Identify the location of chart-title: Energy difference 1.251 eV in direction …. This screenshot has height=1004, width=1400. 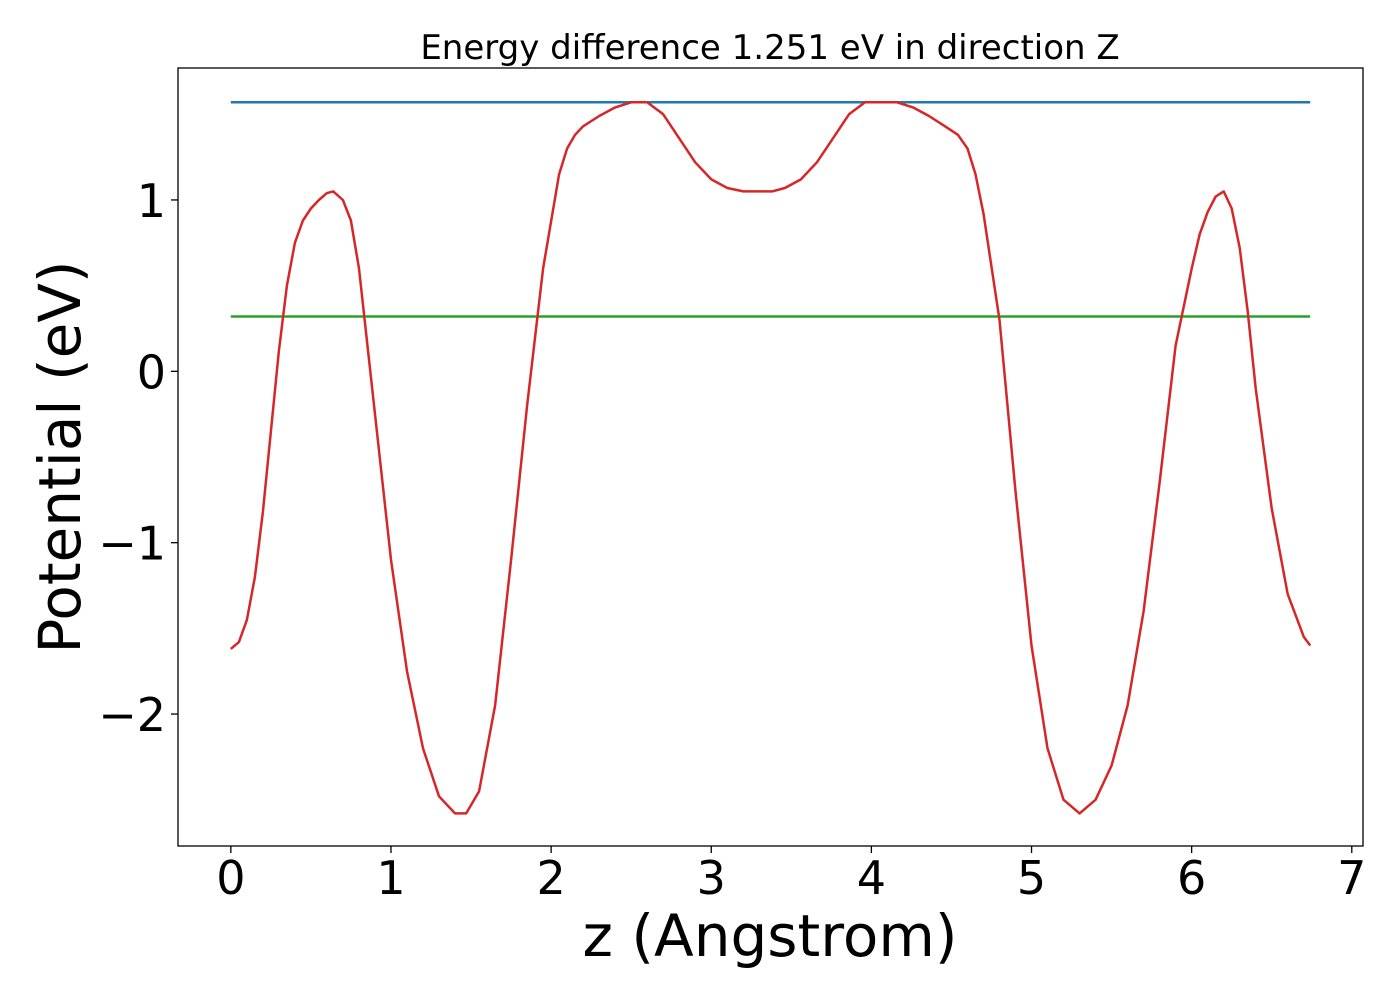
(769, 48).